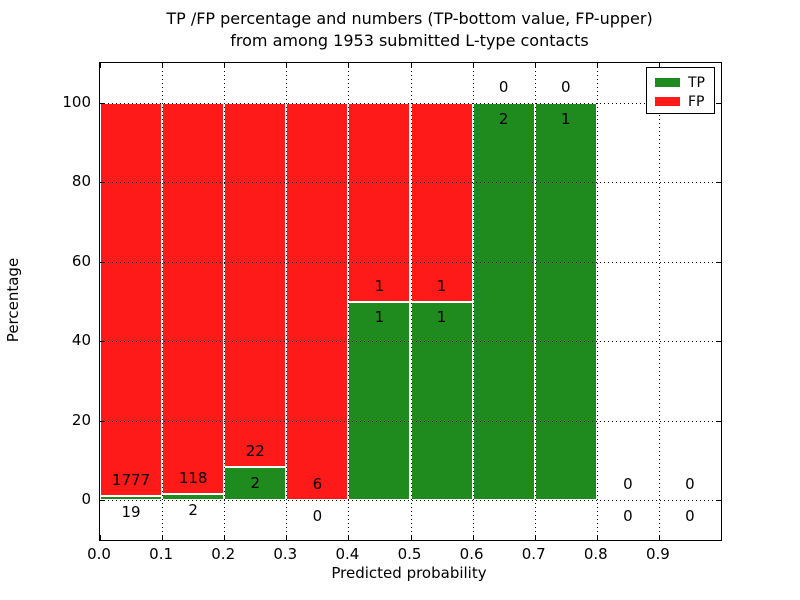  I want to click on x-tick-label: 0.3, so click(285, 554).